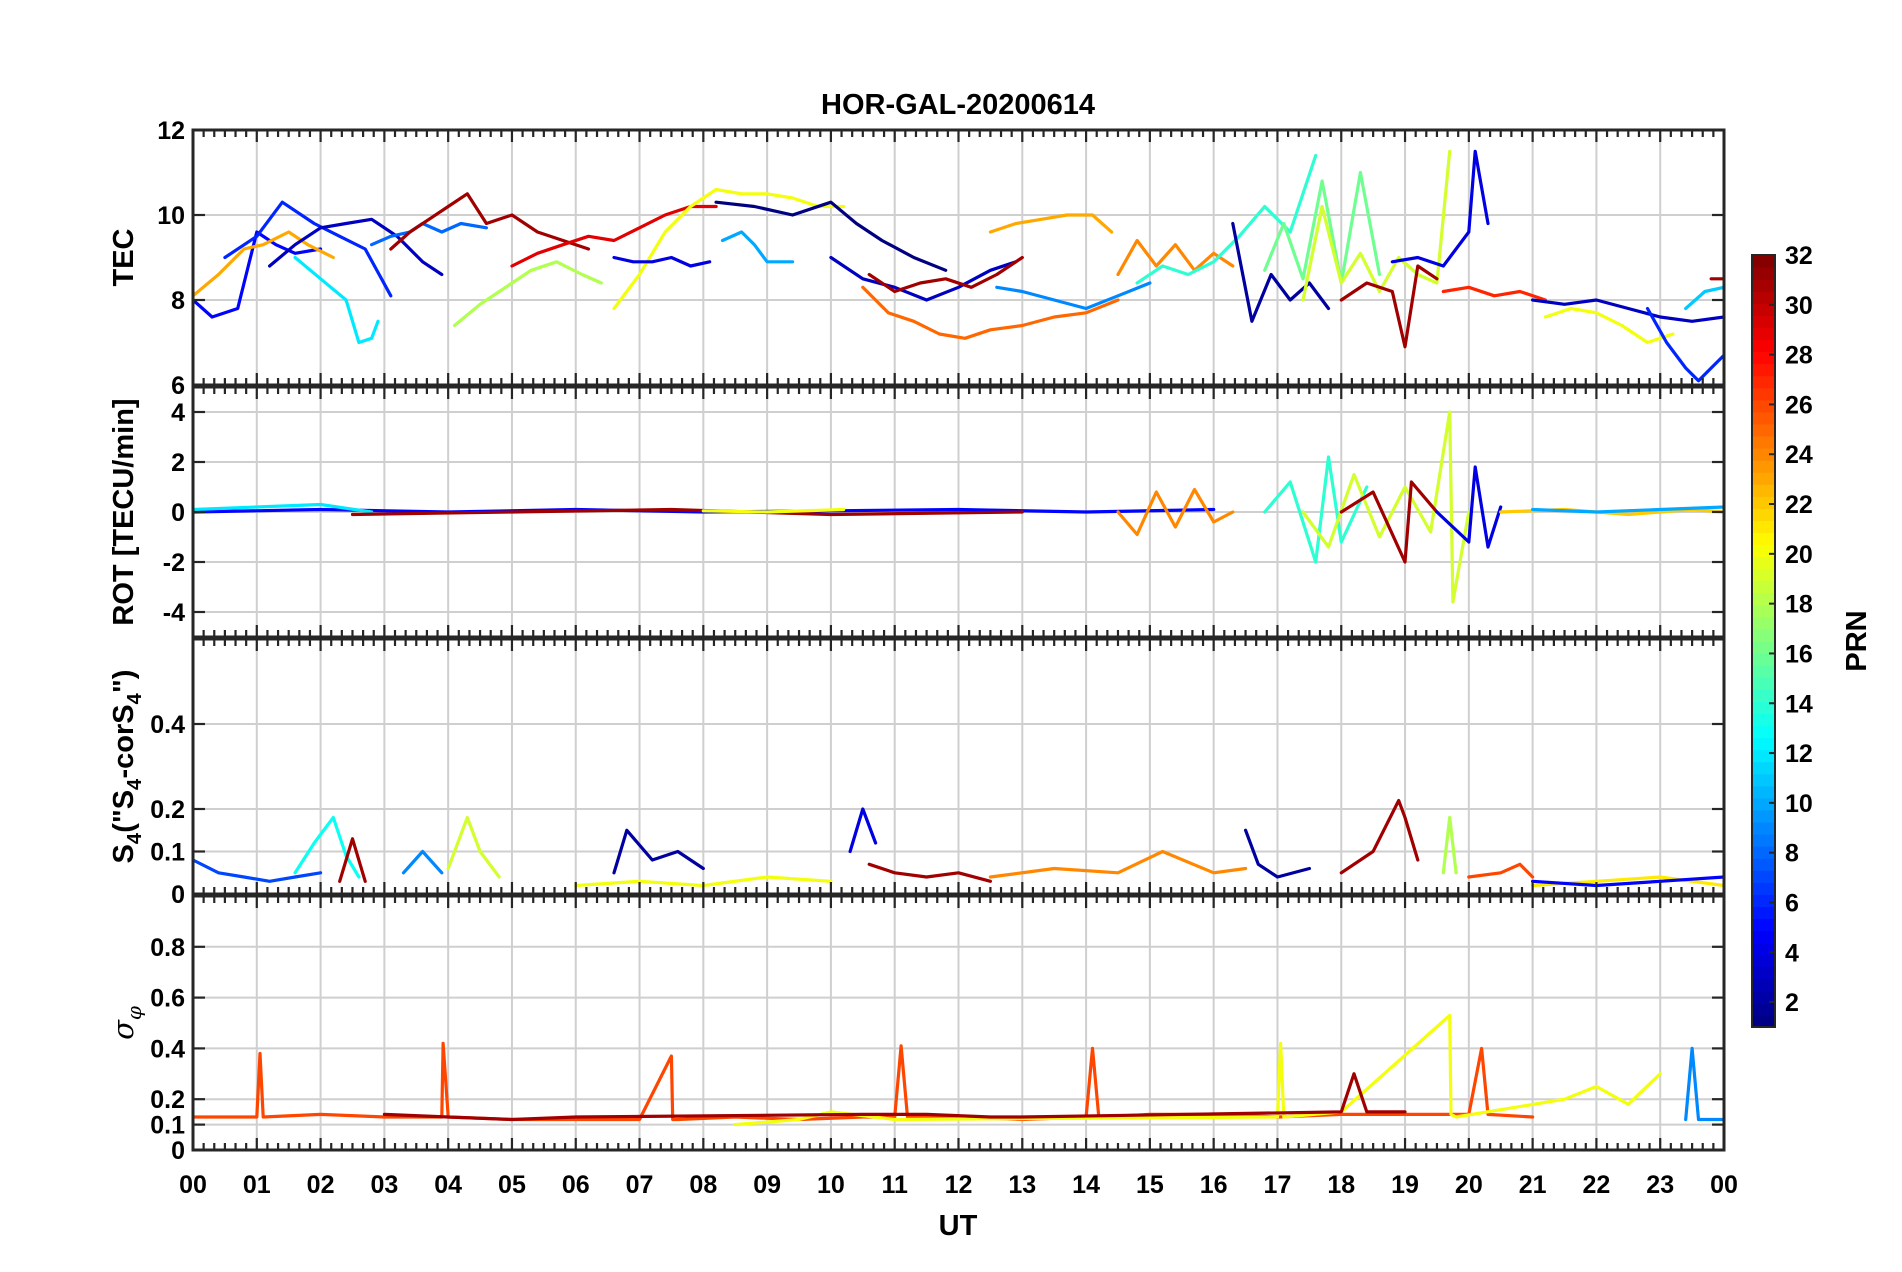 Image resolution: width=1902 pixels, height=1272 pixels. Describe the element at coordinates (1150, 1185) in the screenshot. I see `x-tick-label: 15` at that location.